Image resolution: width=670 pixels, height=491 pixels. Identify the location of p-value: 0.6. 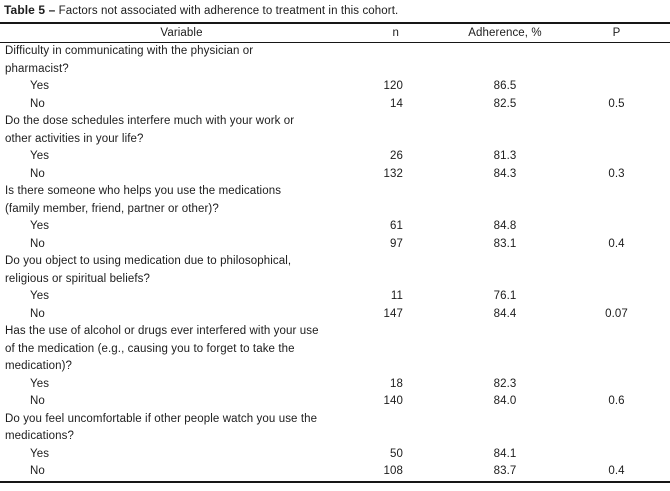
(616, 401).